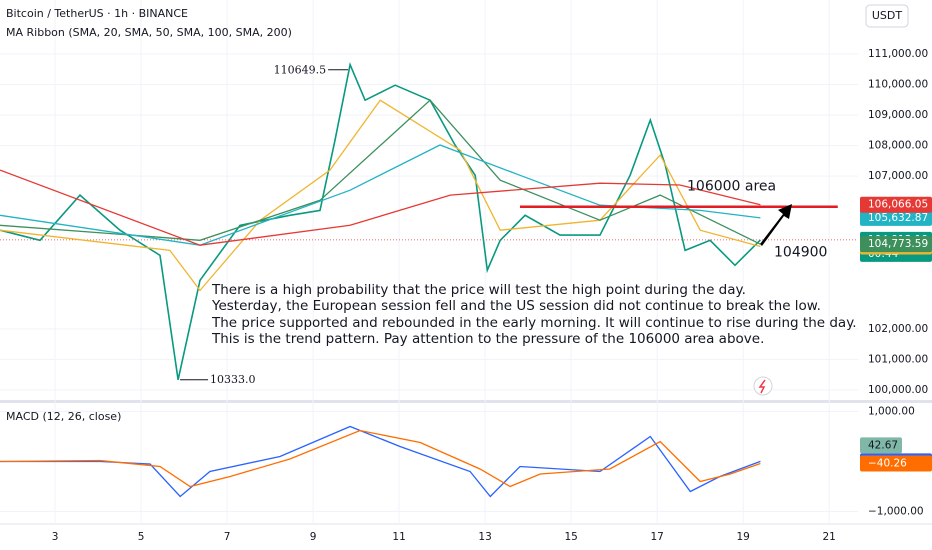  What do you see at coordinates (887, 464) in the screenshot?
I see `price-badge-label: −40.26` at bounding box center [887, 464].